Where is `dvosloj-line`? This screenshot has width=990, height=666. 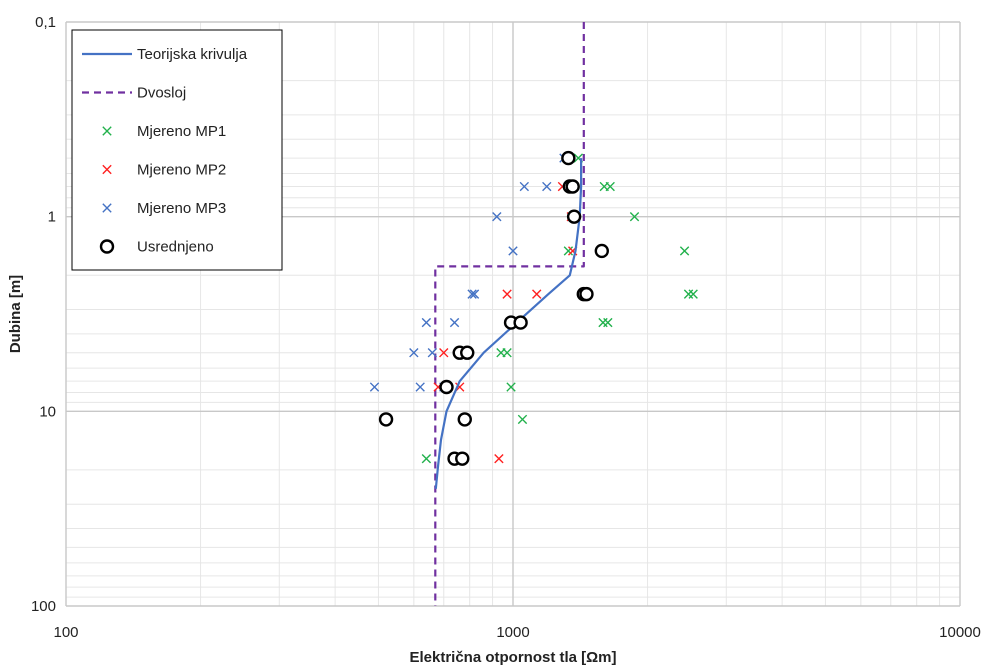 dvosloj-line is located at coordinates (509, 314).